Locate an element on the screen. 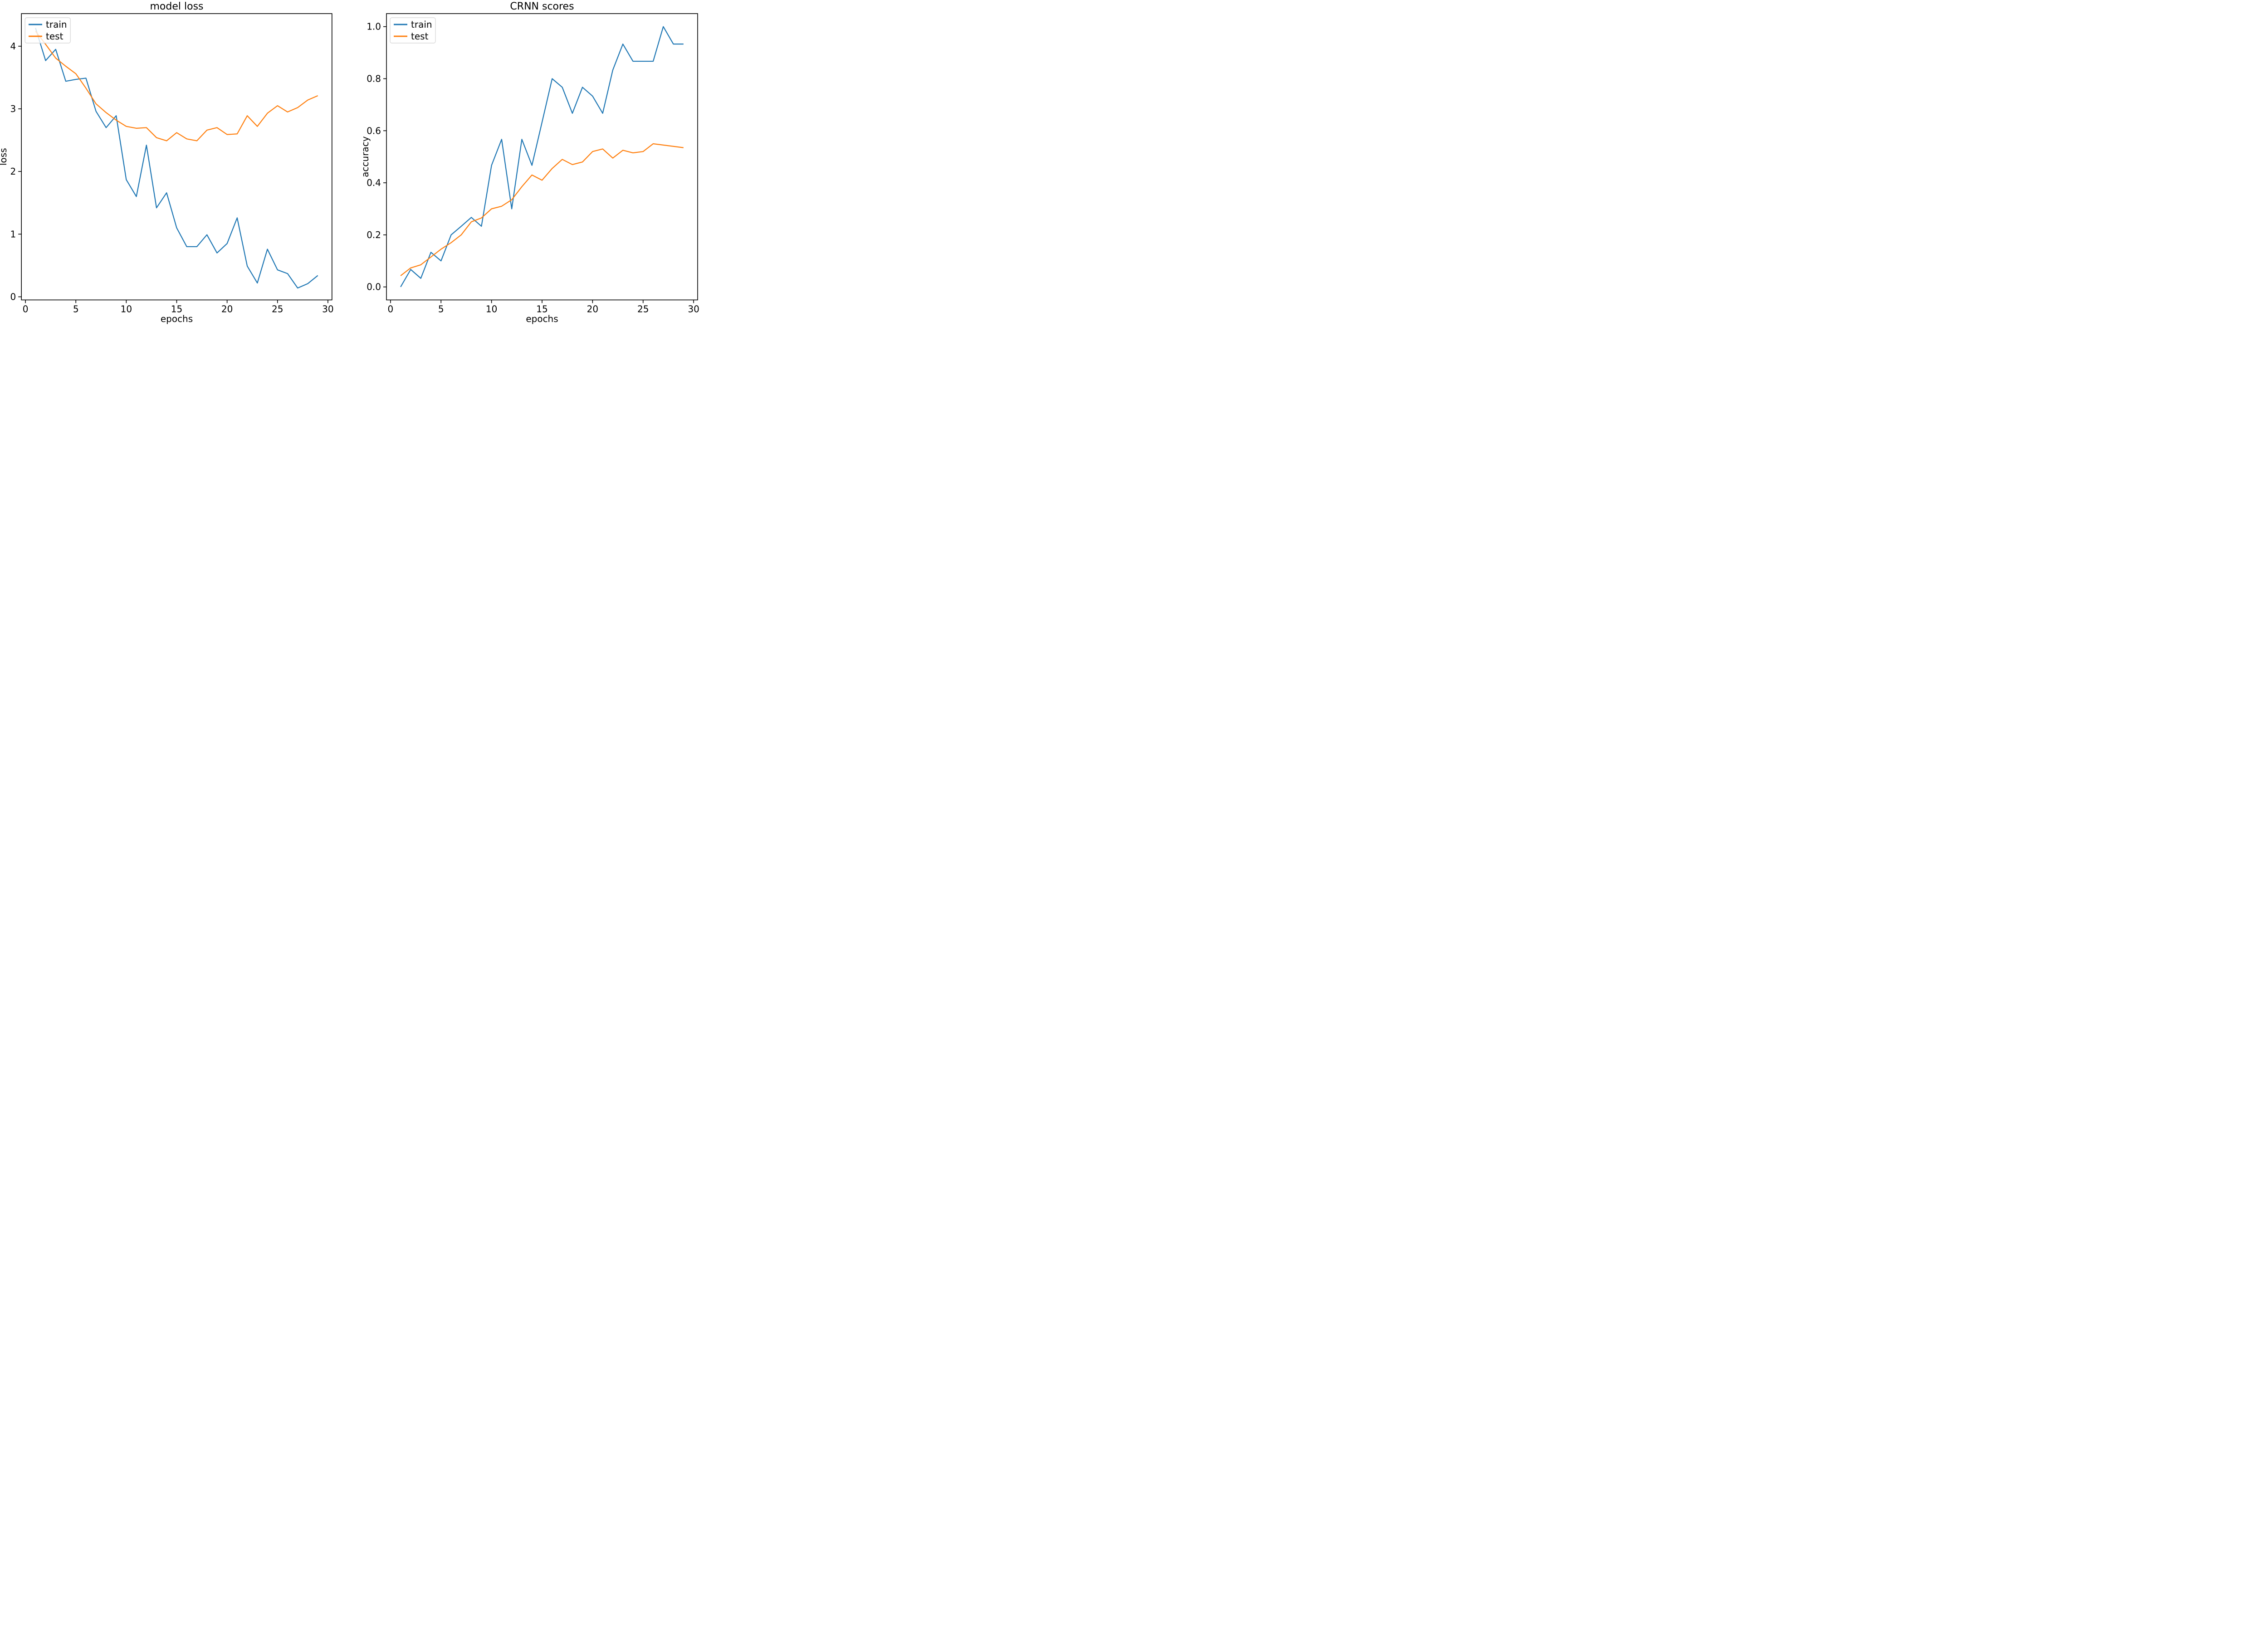 The width and height of the screenshot is (2268, 1633). model-loss-train-line is located at coordinates (177, 158).